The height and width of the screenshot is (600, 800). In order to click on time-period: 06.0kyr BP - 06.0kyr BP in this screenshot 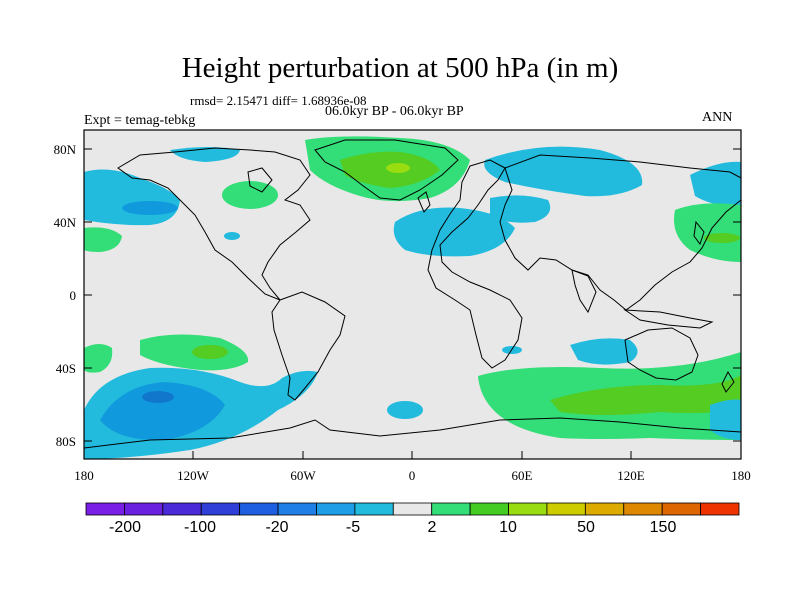, I will do `click(394, 111)`.